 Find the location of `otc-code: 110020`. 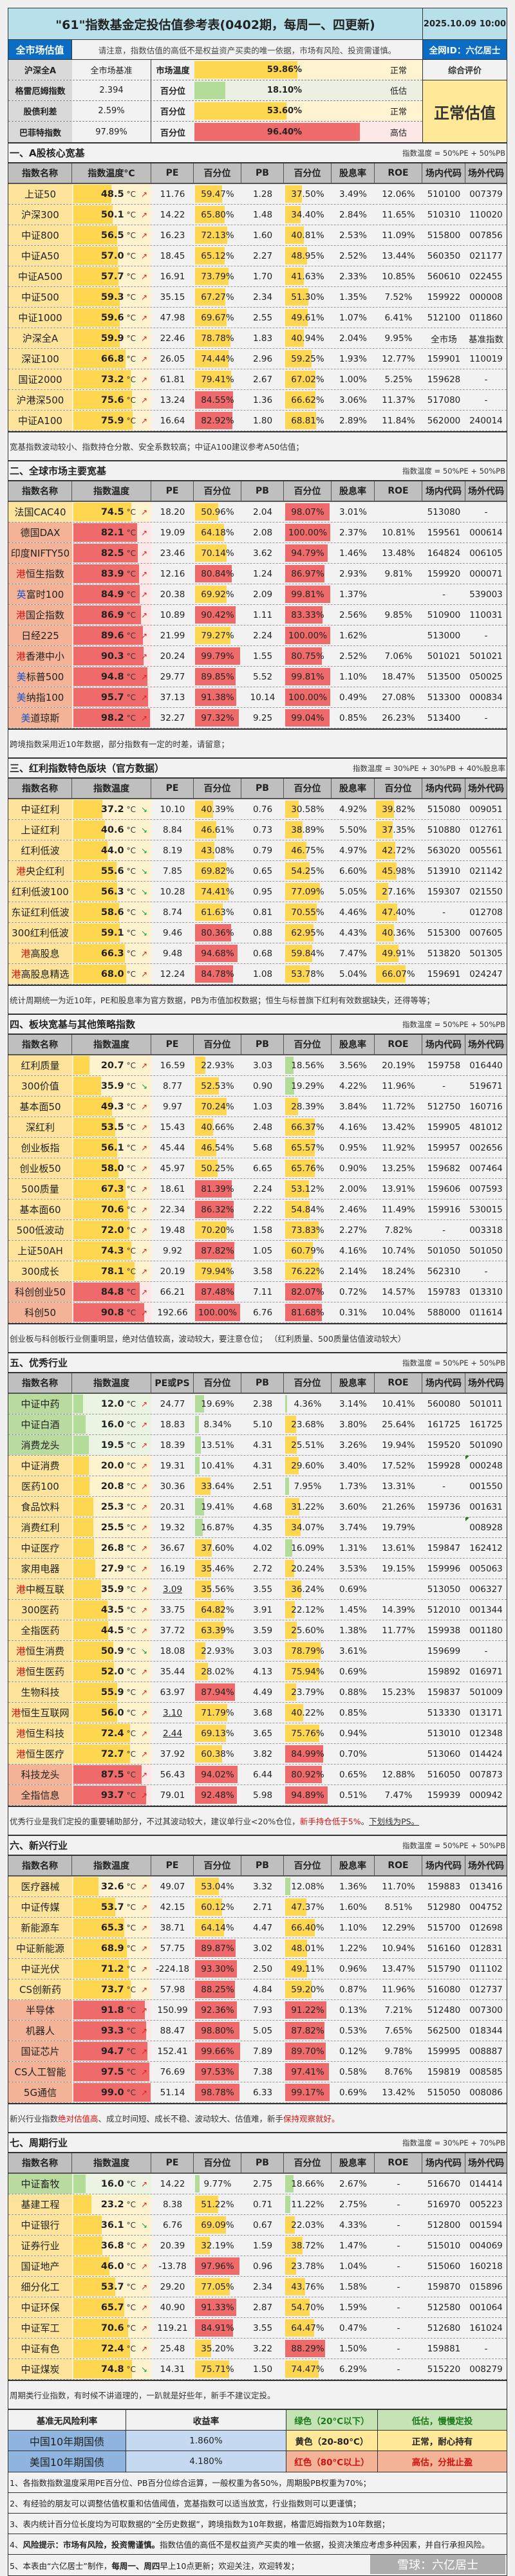

otc-code: 110020 is located at coordinates (486, 215).